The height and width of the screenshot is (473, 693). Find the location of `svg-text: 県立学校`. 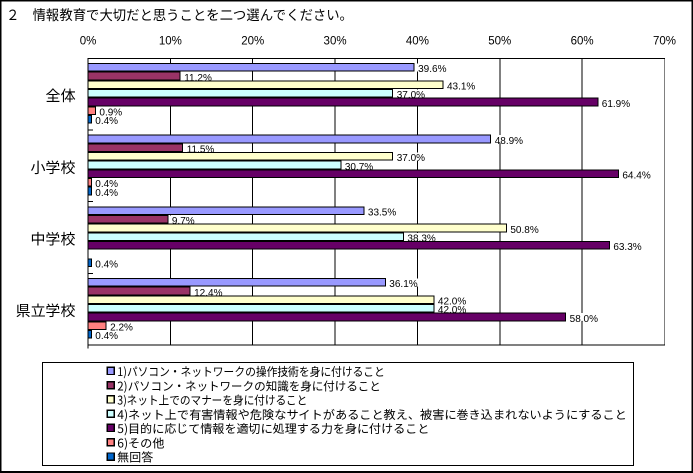

svg-text: 県立学校 is located at coordinates (45, 310).